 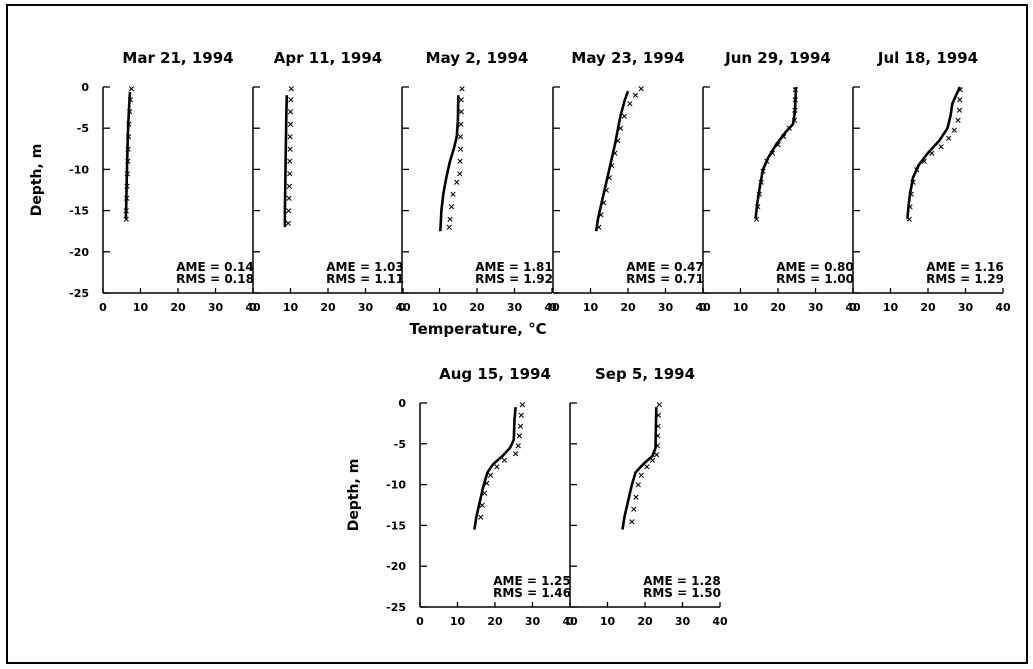 What do you see at coordinates (396, 607) in the screenshot?
I see `y-tick-label: -25` at bounding box center [396, 607].